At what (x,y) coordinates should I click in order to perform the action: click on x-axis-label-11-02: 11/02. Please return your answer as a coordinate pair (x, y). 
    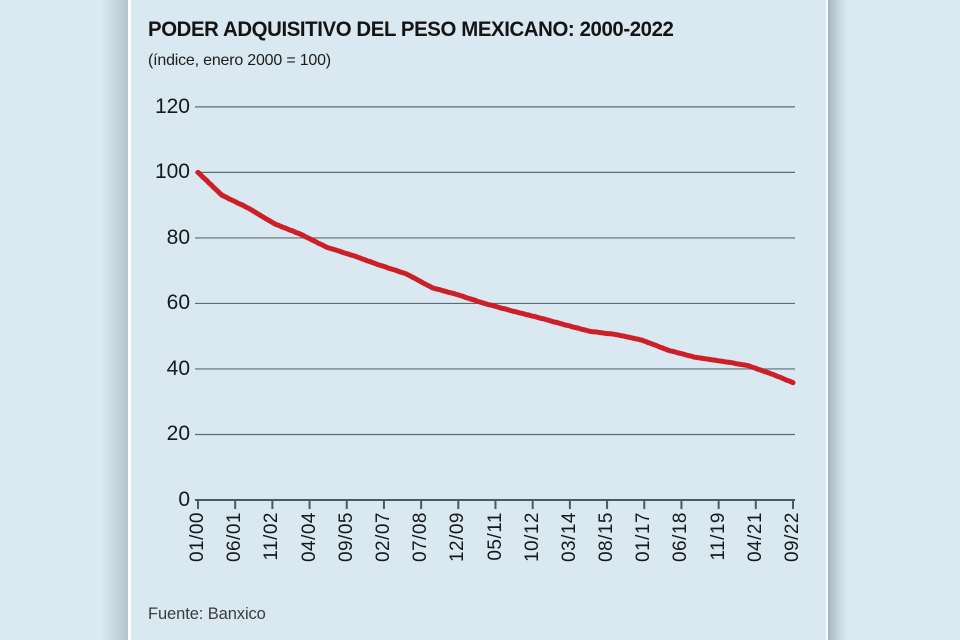
    Looking at the image, I should click on (272, 536).